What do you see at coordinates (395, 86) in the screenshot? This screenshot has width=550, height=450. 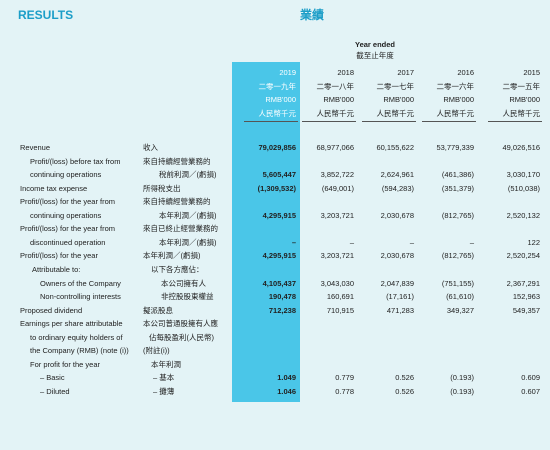 I see `column-year-zh: 二零一七年` at bounding box center [395, 86].